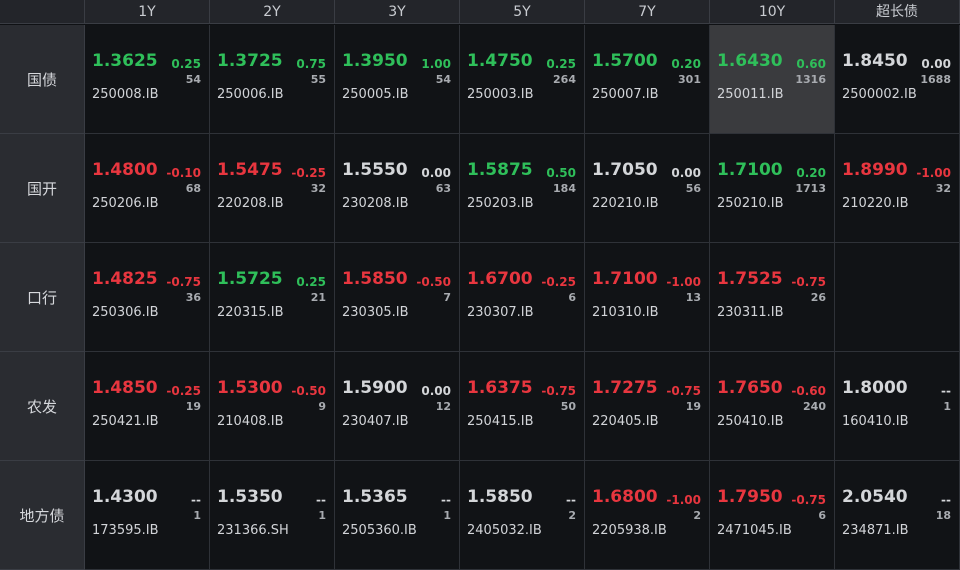 The image size is (960, 570). I want to click on quote-price: 1.3950, so click(375, 61).